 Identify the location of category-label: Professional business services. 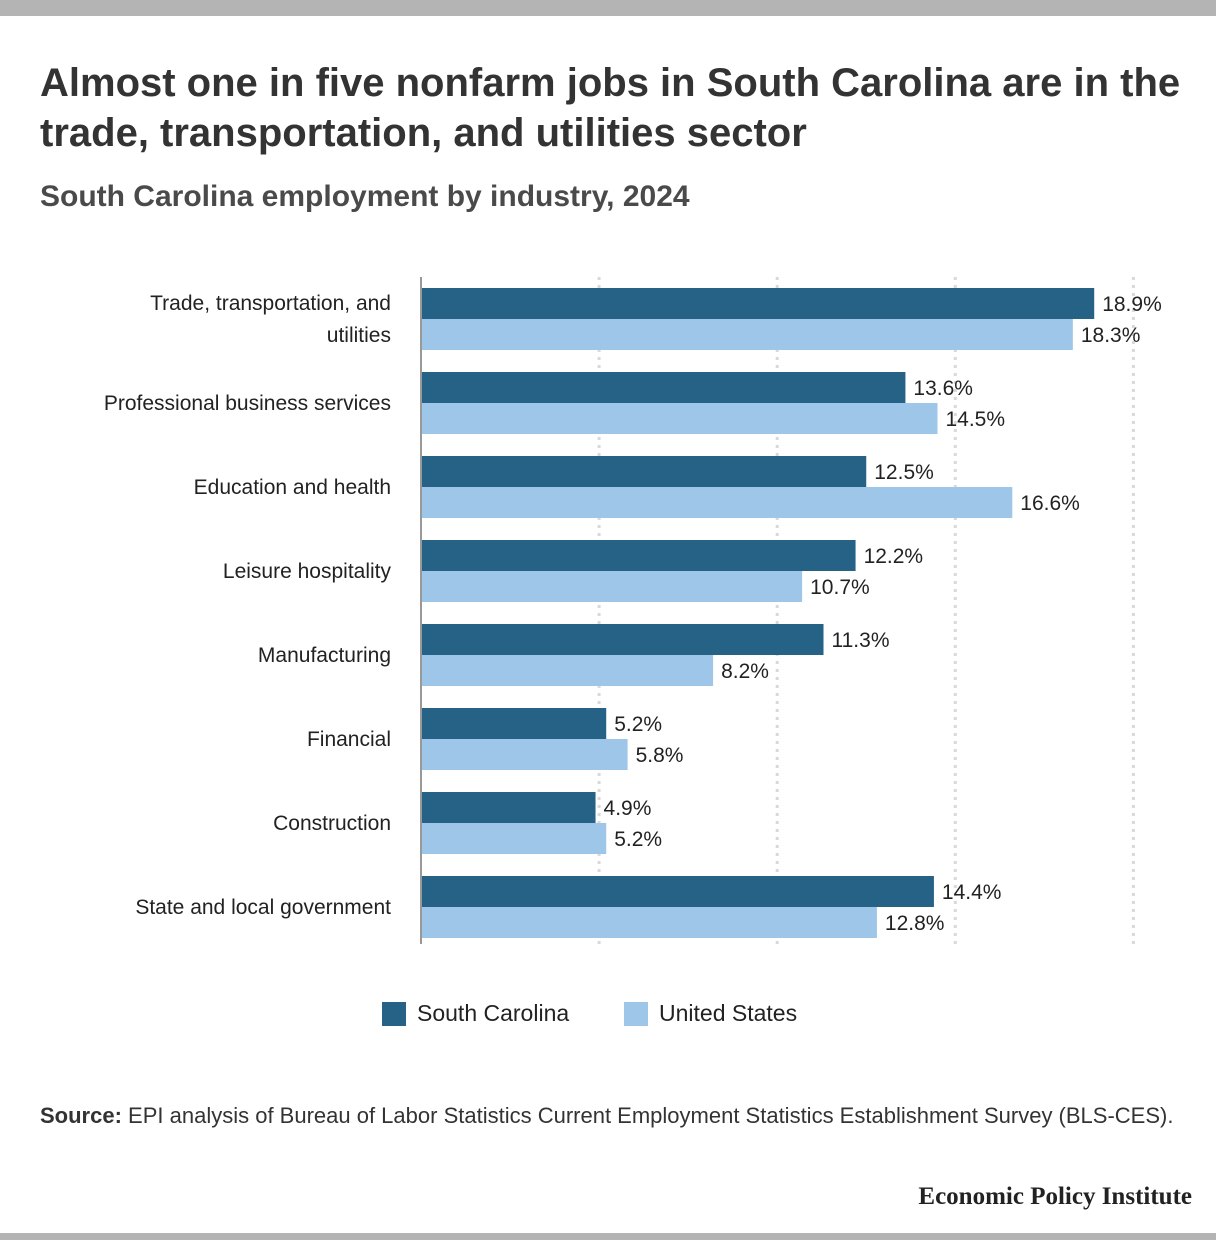
(247, 403).